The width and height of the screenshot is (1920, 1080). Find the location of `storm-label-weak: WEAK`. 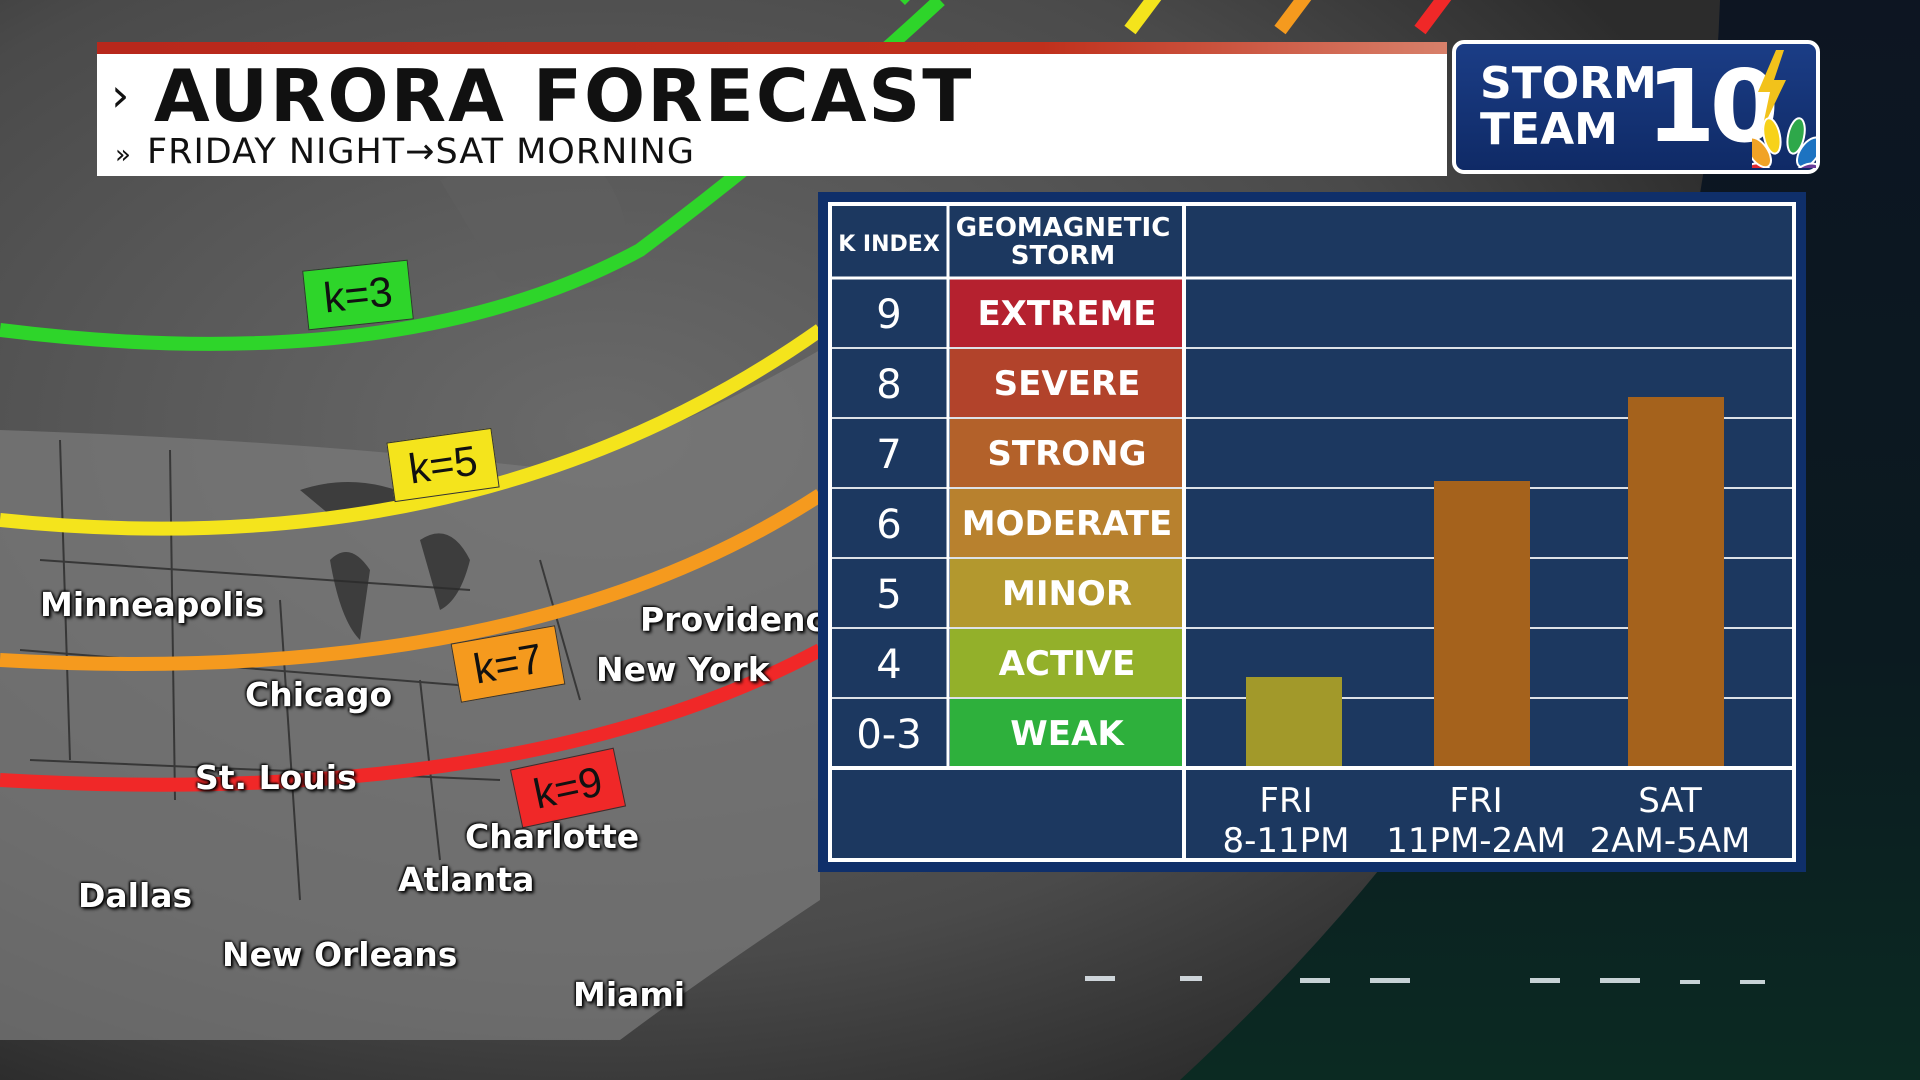

storm-label-weak: WEAK is located at coordinates (1067, 734).